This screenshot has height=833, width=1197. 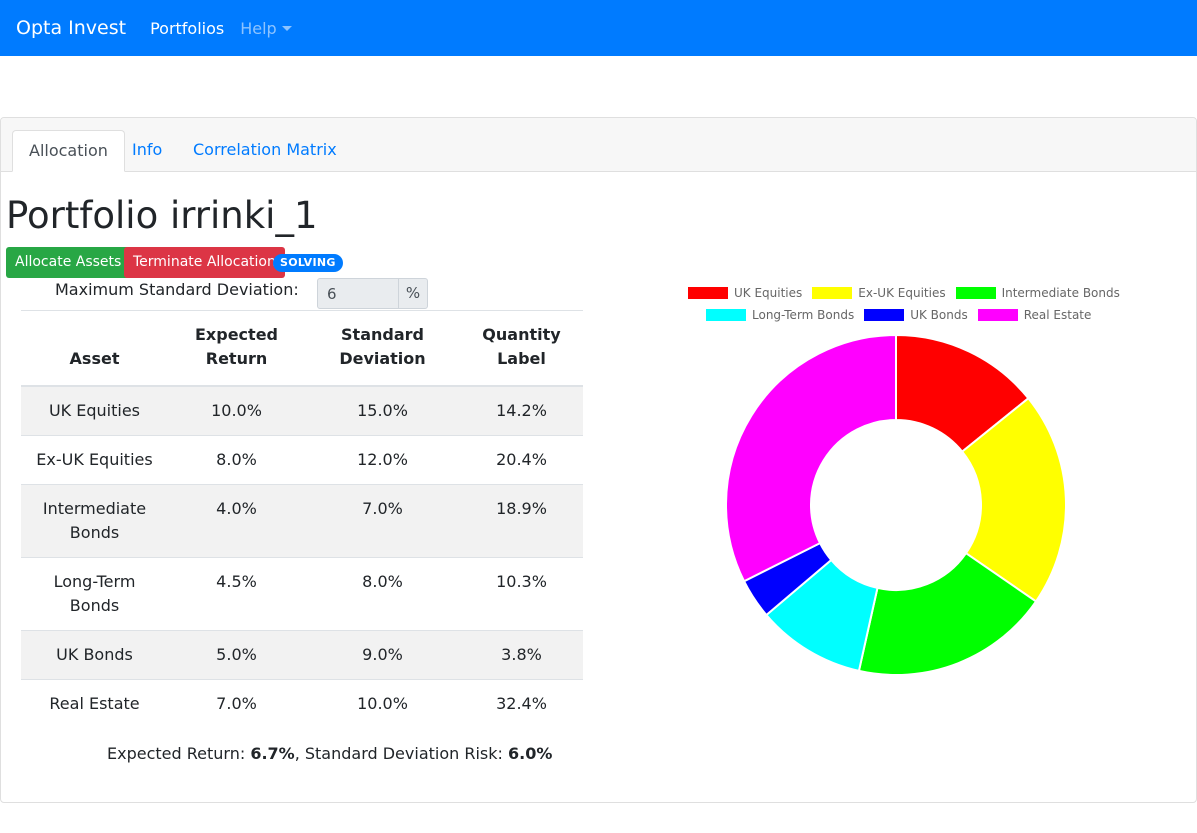 I want to click on legend-item: Real Estate, so click(x=1034, y=315).